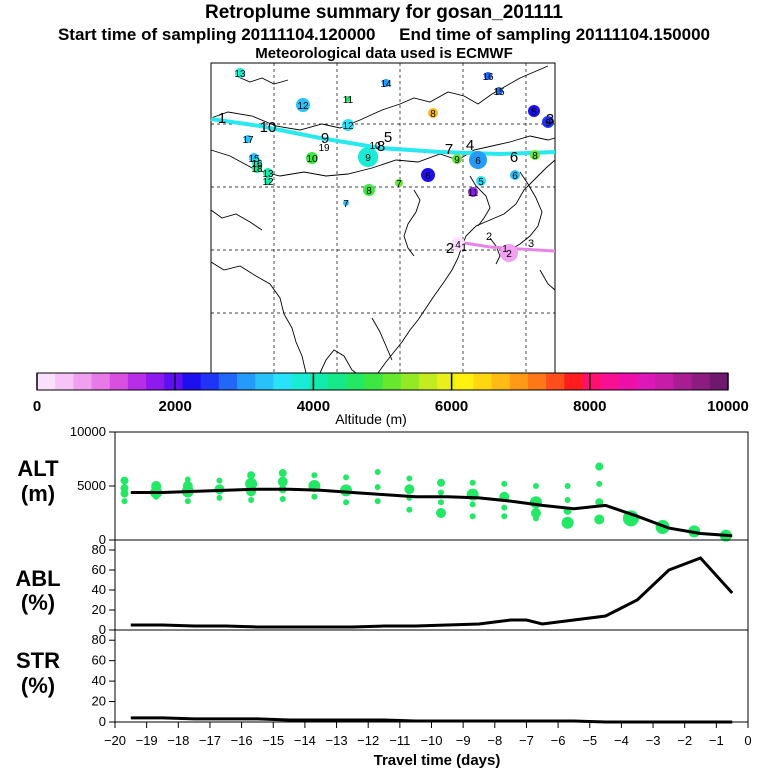  What do you see at coordinates (728, 406) in the screenshot?
I see `colorbar-tick-label: 10000` at bounding box center [728, 406].